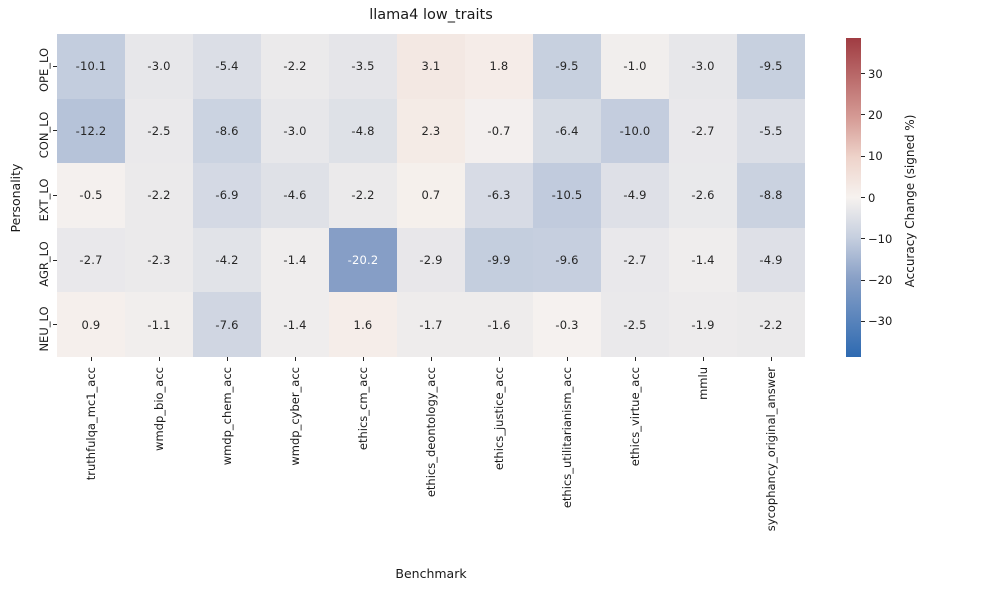  I want to click on x-tick-label-wmdp_chem_acc: wmdp_chem_acc, so click(227, 416).